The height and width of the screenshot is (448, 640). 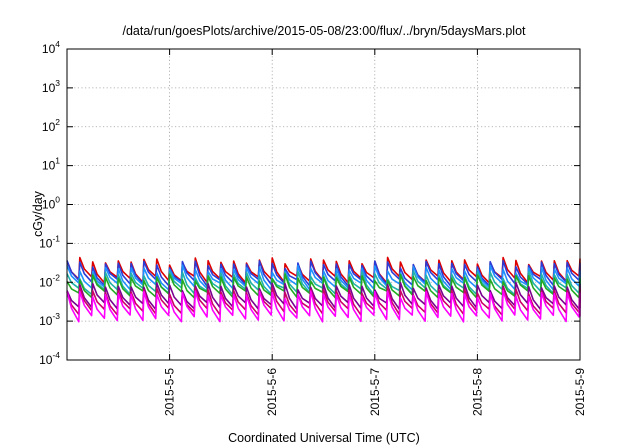 I want to click on y-tick-label: 10⁰, so click(x=51, y=203).